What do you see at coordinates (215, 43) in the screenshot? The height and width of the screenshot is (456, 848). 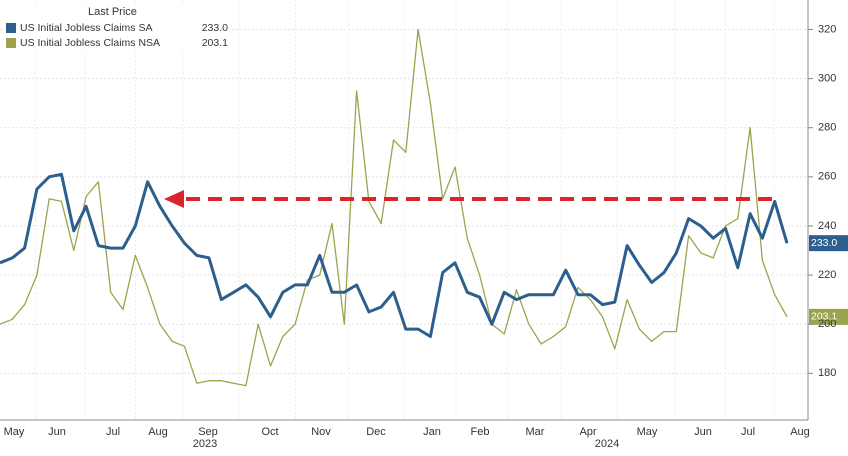 I see `legend-value: 203.1` at bounding box center [215, 43].